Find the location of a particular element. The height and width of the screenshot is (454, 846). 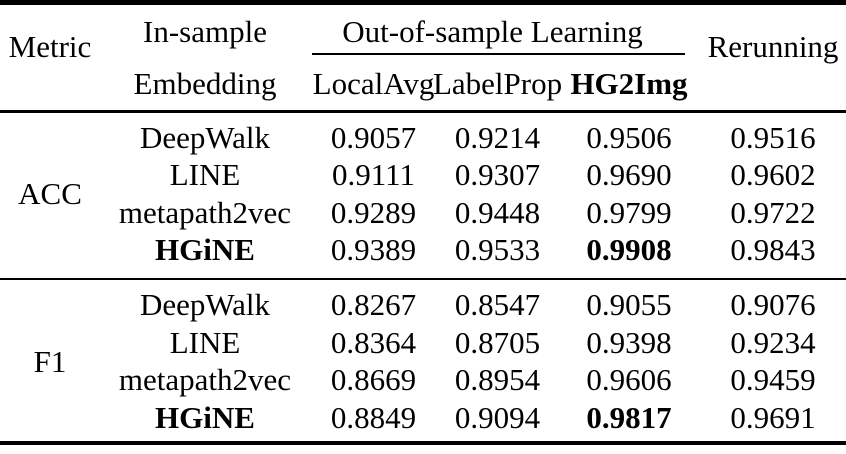

metric-value: 0.9055 is located at coordinates (629, 305).